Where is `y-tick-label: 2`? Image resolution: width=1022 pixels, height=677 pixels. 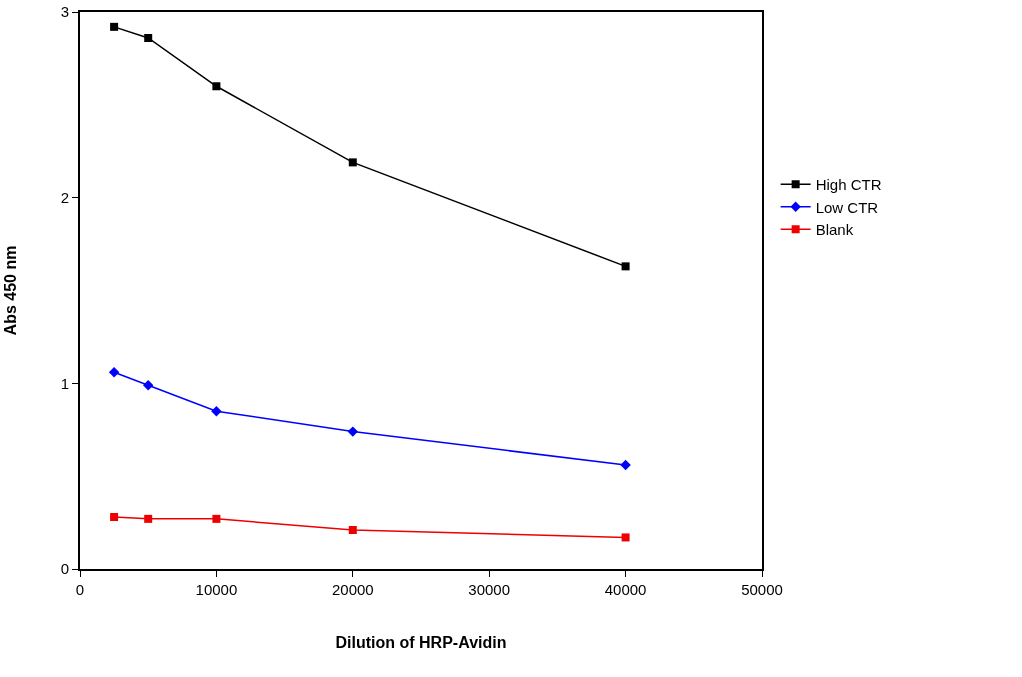 y-tick-label: 2 is located at coordinates (64, 197).